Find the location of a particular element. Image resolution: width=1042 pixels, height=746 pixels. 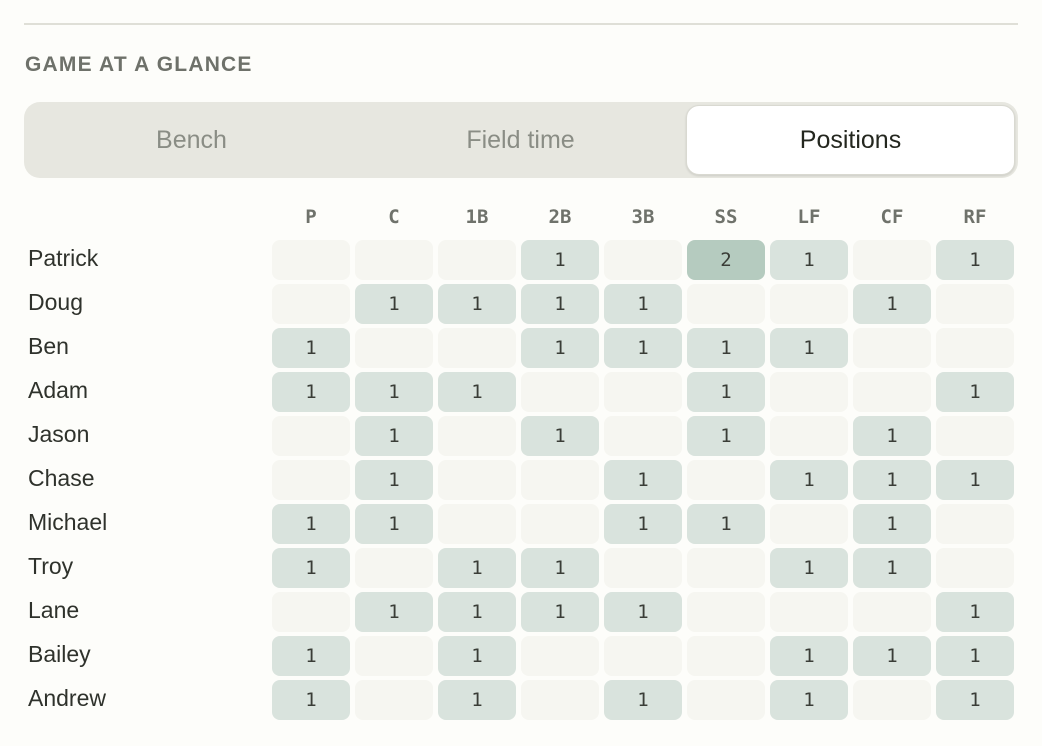

player-name: Michael is located at coordinates (68, 522).